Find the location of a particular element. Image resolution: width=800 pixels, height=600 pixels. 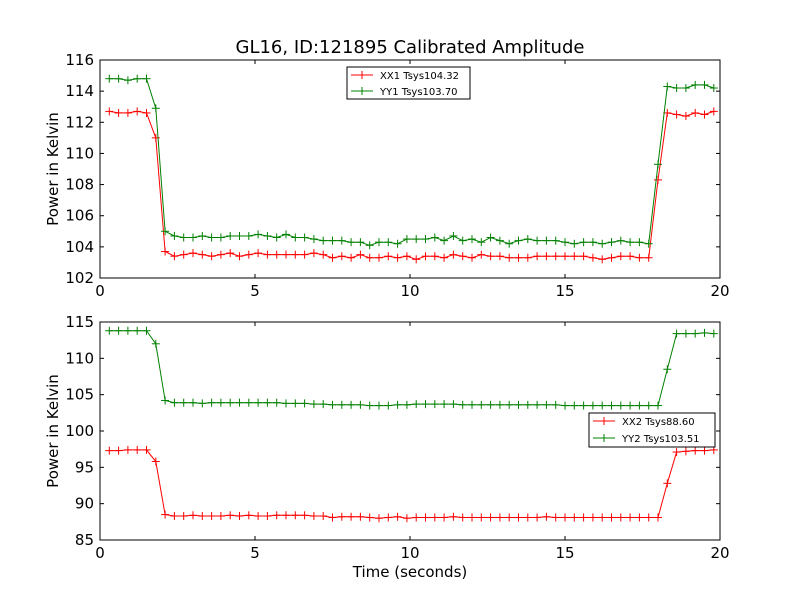

y-tick-label: 90 is located at coordinates (84, 504).